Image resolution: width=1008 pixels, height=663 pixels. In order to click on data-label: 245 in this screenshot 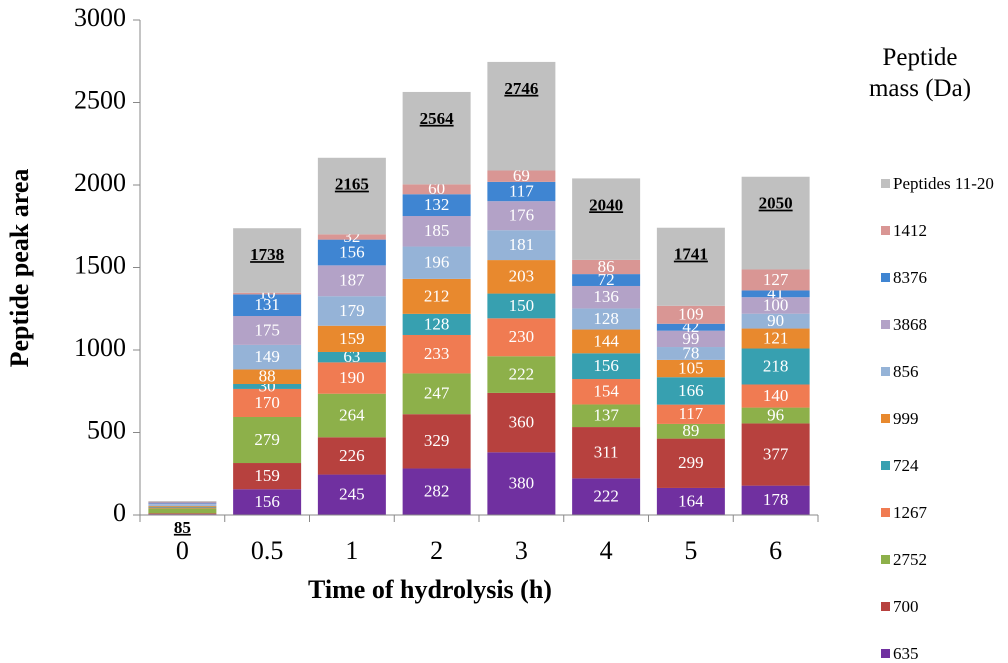, I will do `click(352, 494)`.